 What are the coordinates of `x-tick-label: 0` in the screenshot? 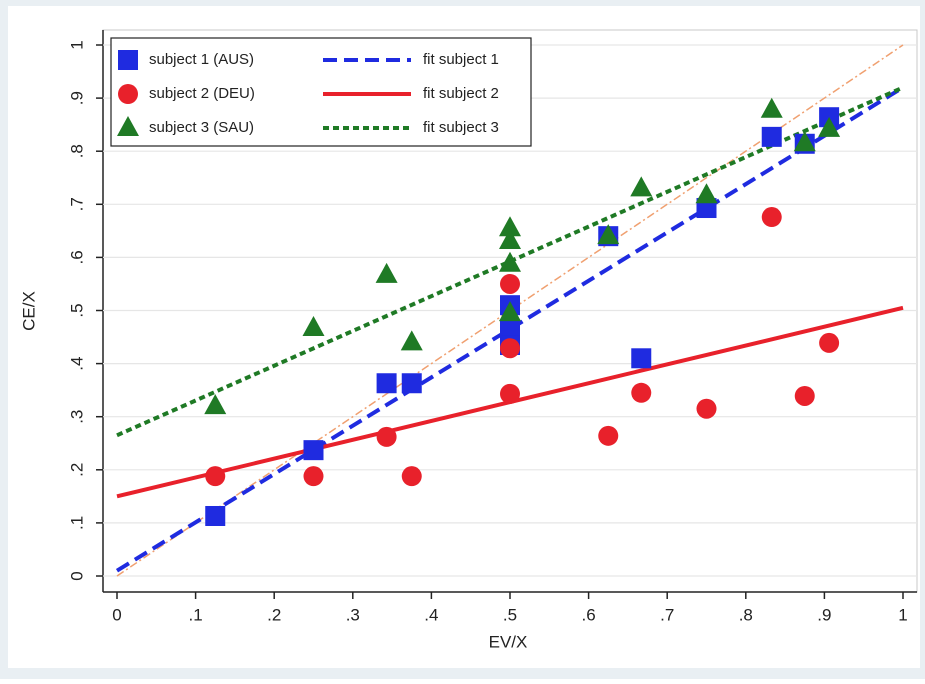 It's located at (116, 614).